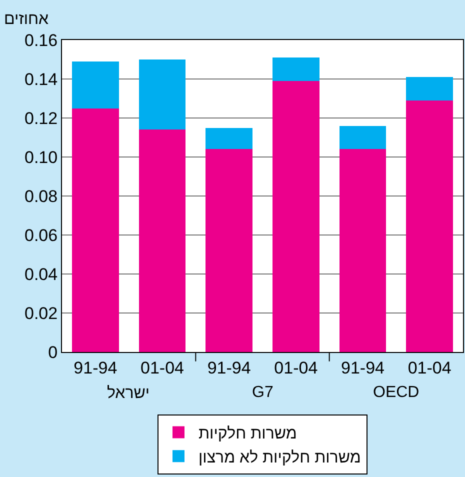  What do you see at coordinates (26, 19) in the screenshot?
I see `y-axis-title: אחוזים` at bounding box center [26, 19].